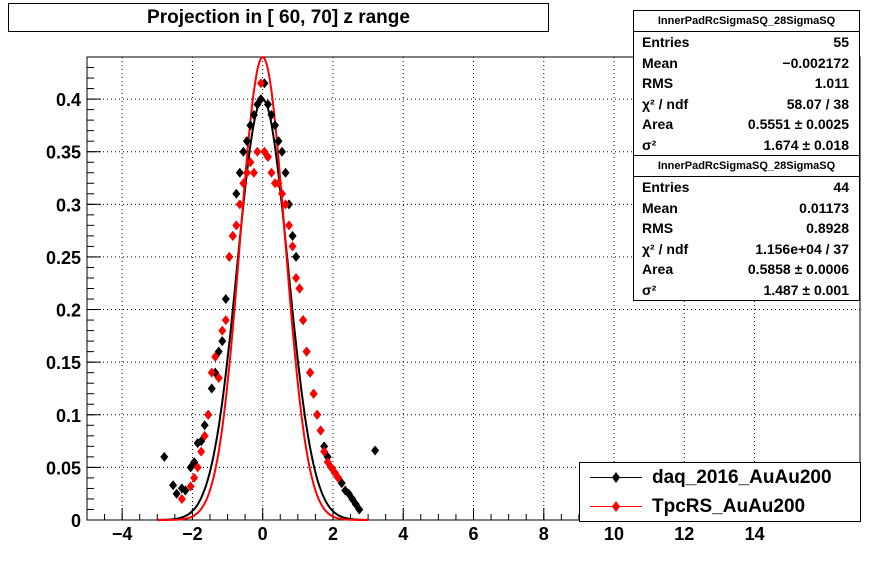  Describe the element at coordinates (263, 534) in the screenshot. I see `x-tick-label: 0` at that location.